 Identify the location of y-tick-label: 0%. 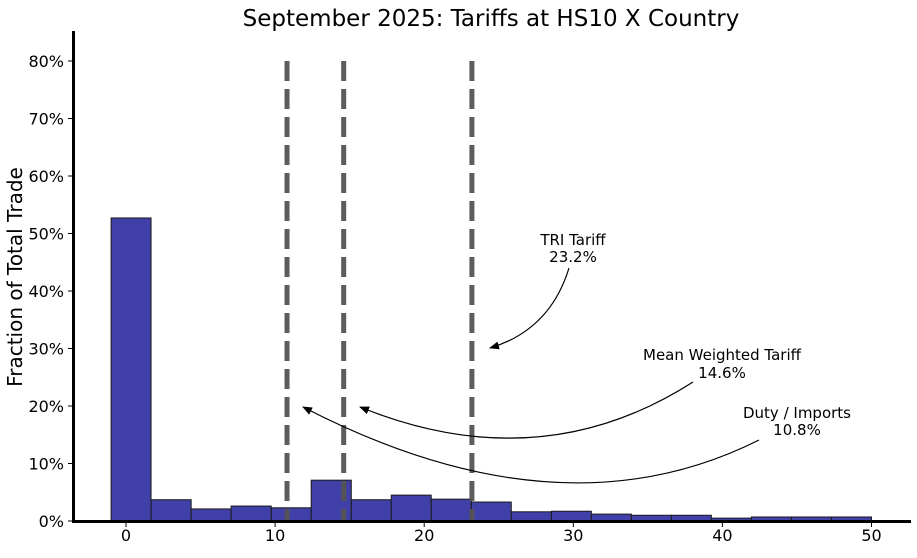
(51, 521).